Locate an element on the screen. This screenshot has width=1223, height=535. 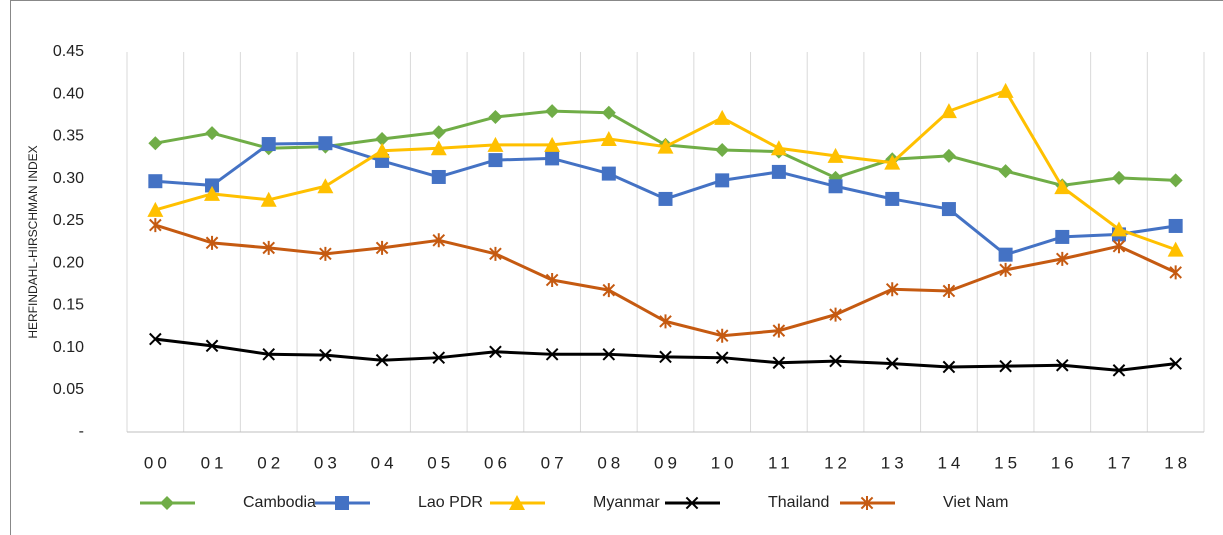
y-tick-label: 0.25 is located at coordinates (68, 220).